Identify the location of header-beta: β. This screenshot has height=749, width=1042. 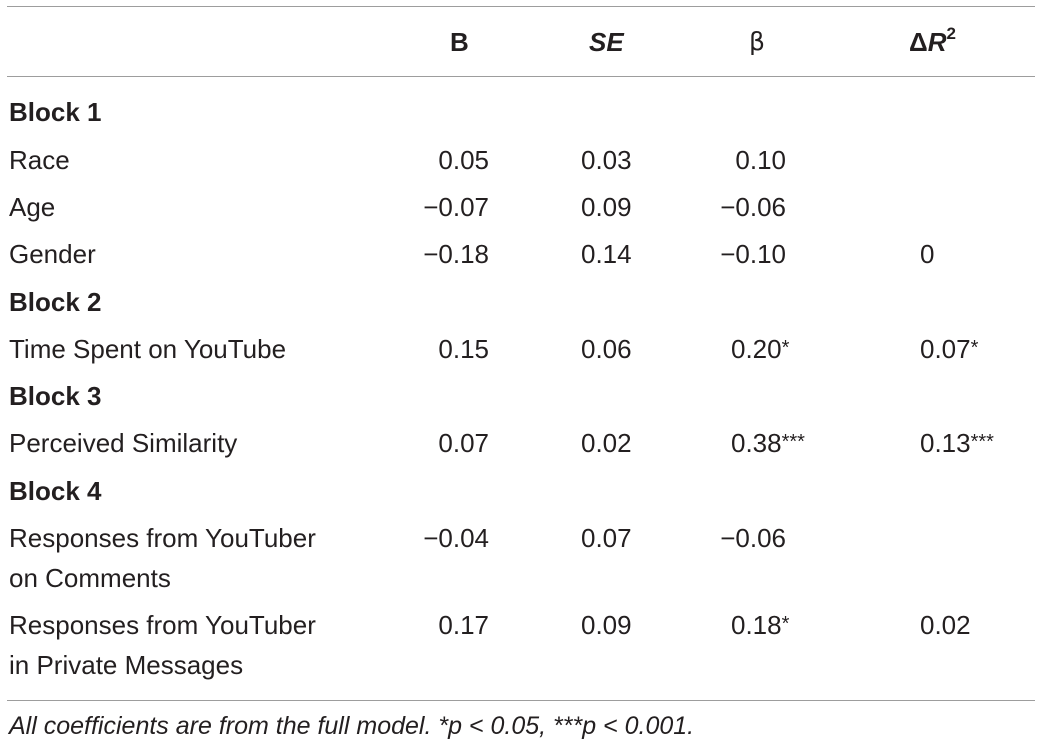
(757, 41).